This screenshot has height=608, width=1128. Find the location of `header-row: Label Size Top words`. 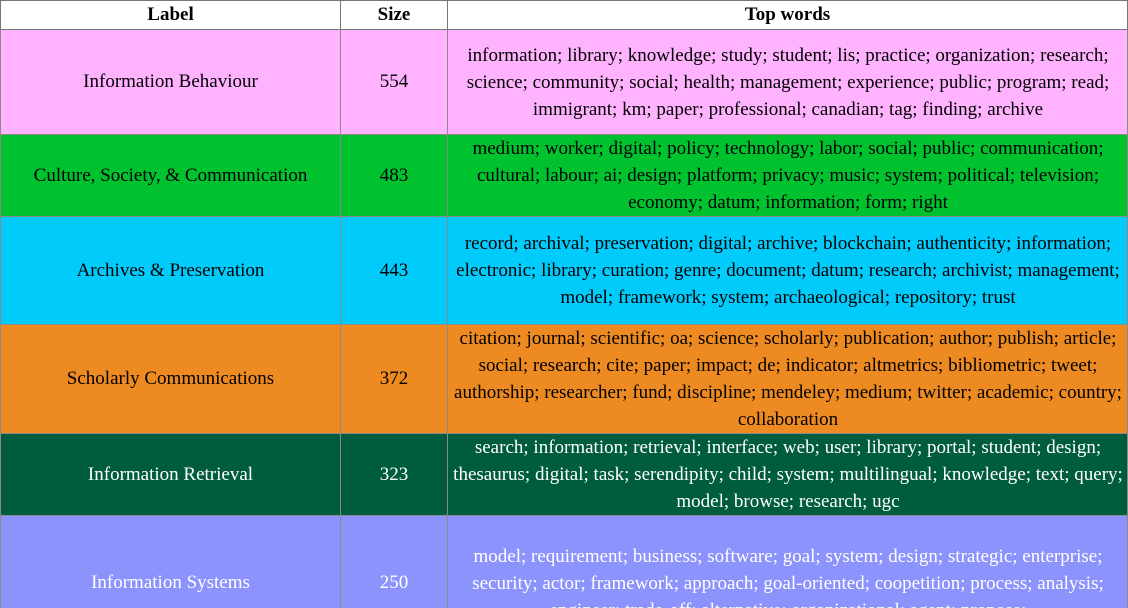

header-row: Label Size Top words is located at coordinates (564, 15).